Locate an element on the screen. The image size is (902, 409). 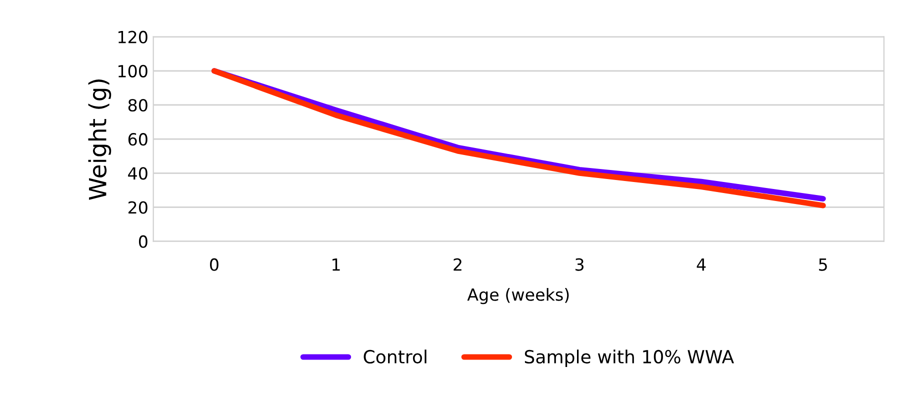
x-tick-label: 5 is located at coordinates (823, 264).